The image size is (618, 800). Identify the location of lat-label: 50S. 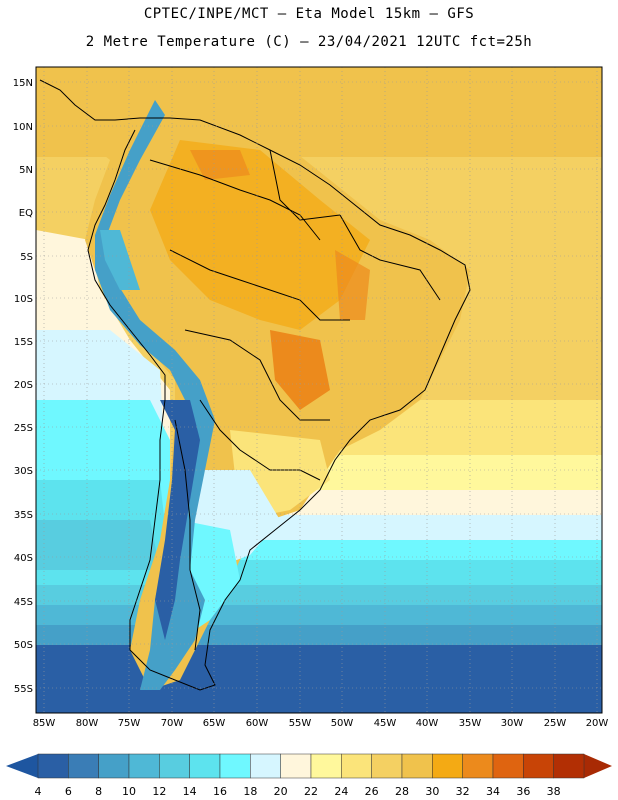
(23, 645).